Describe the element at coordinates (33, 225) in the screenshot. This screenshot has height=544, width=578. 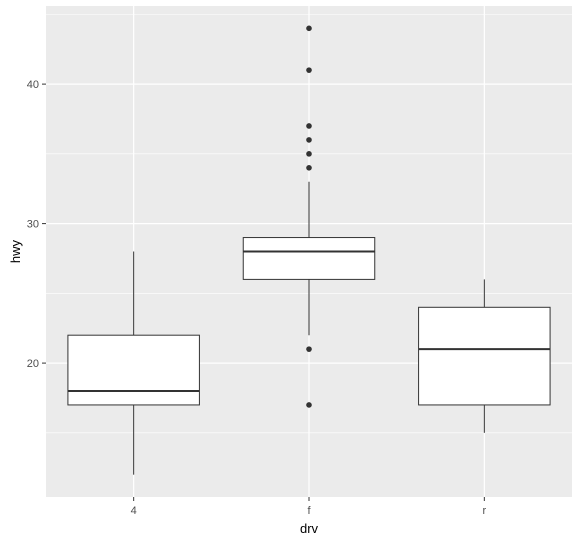
I see `y-tick-label: 30` at that location.